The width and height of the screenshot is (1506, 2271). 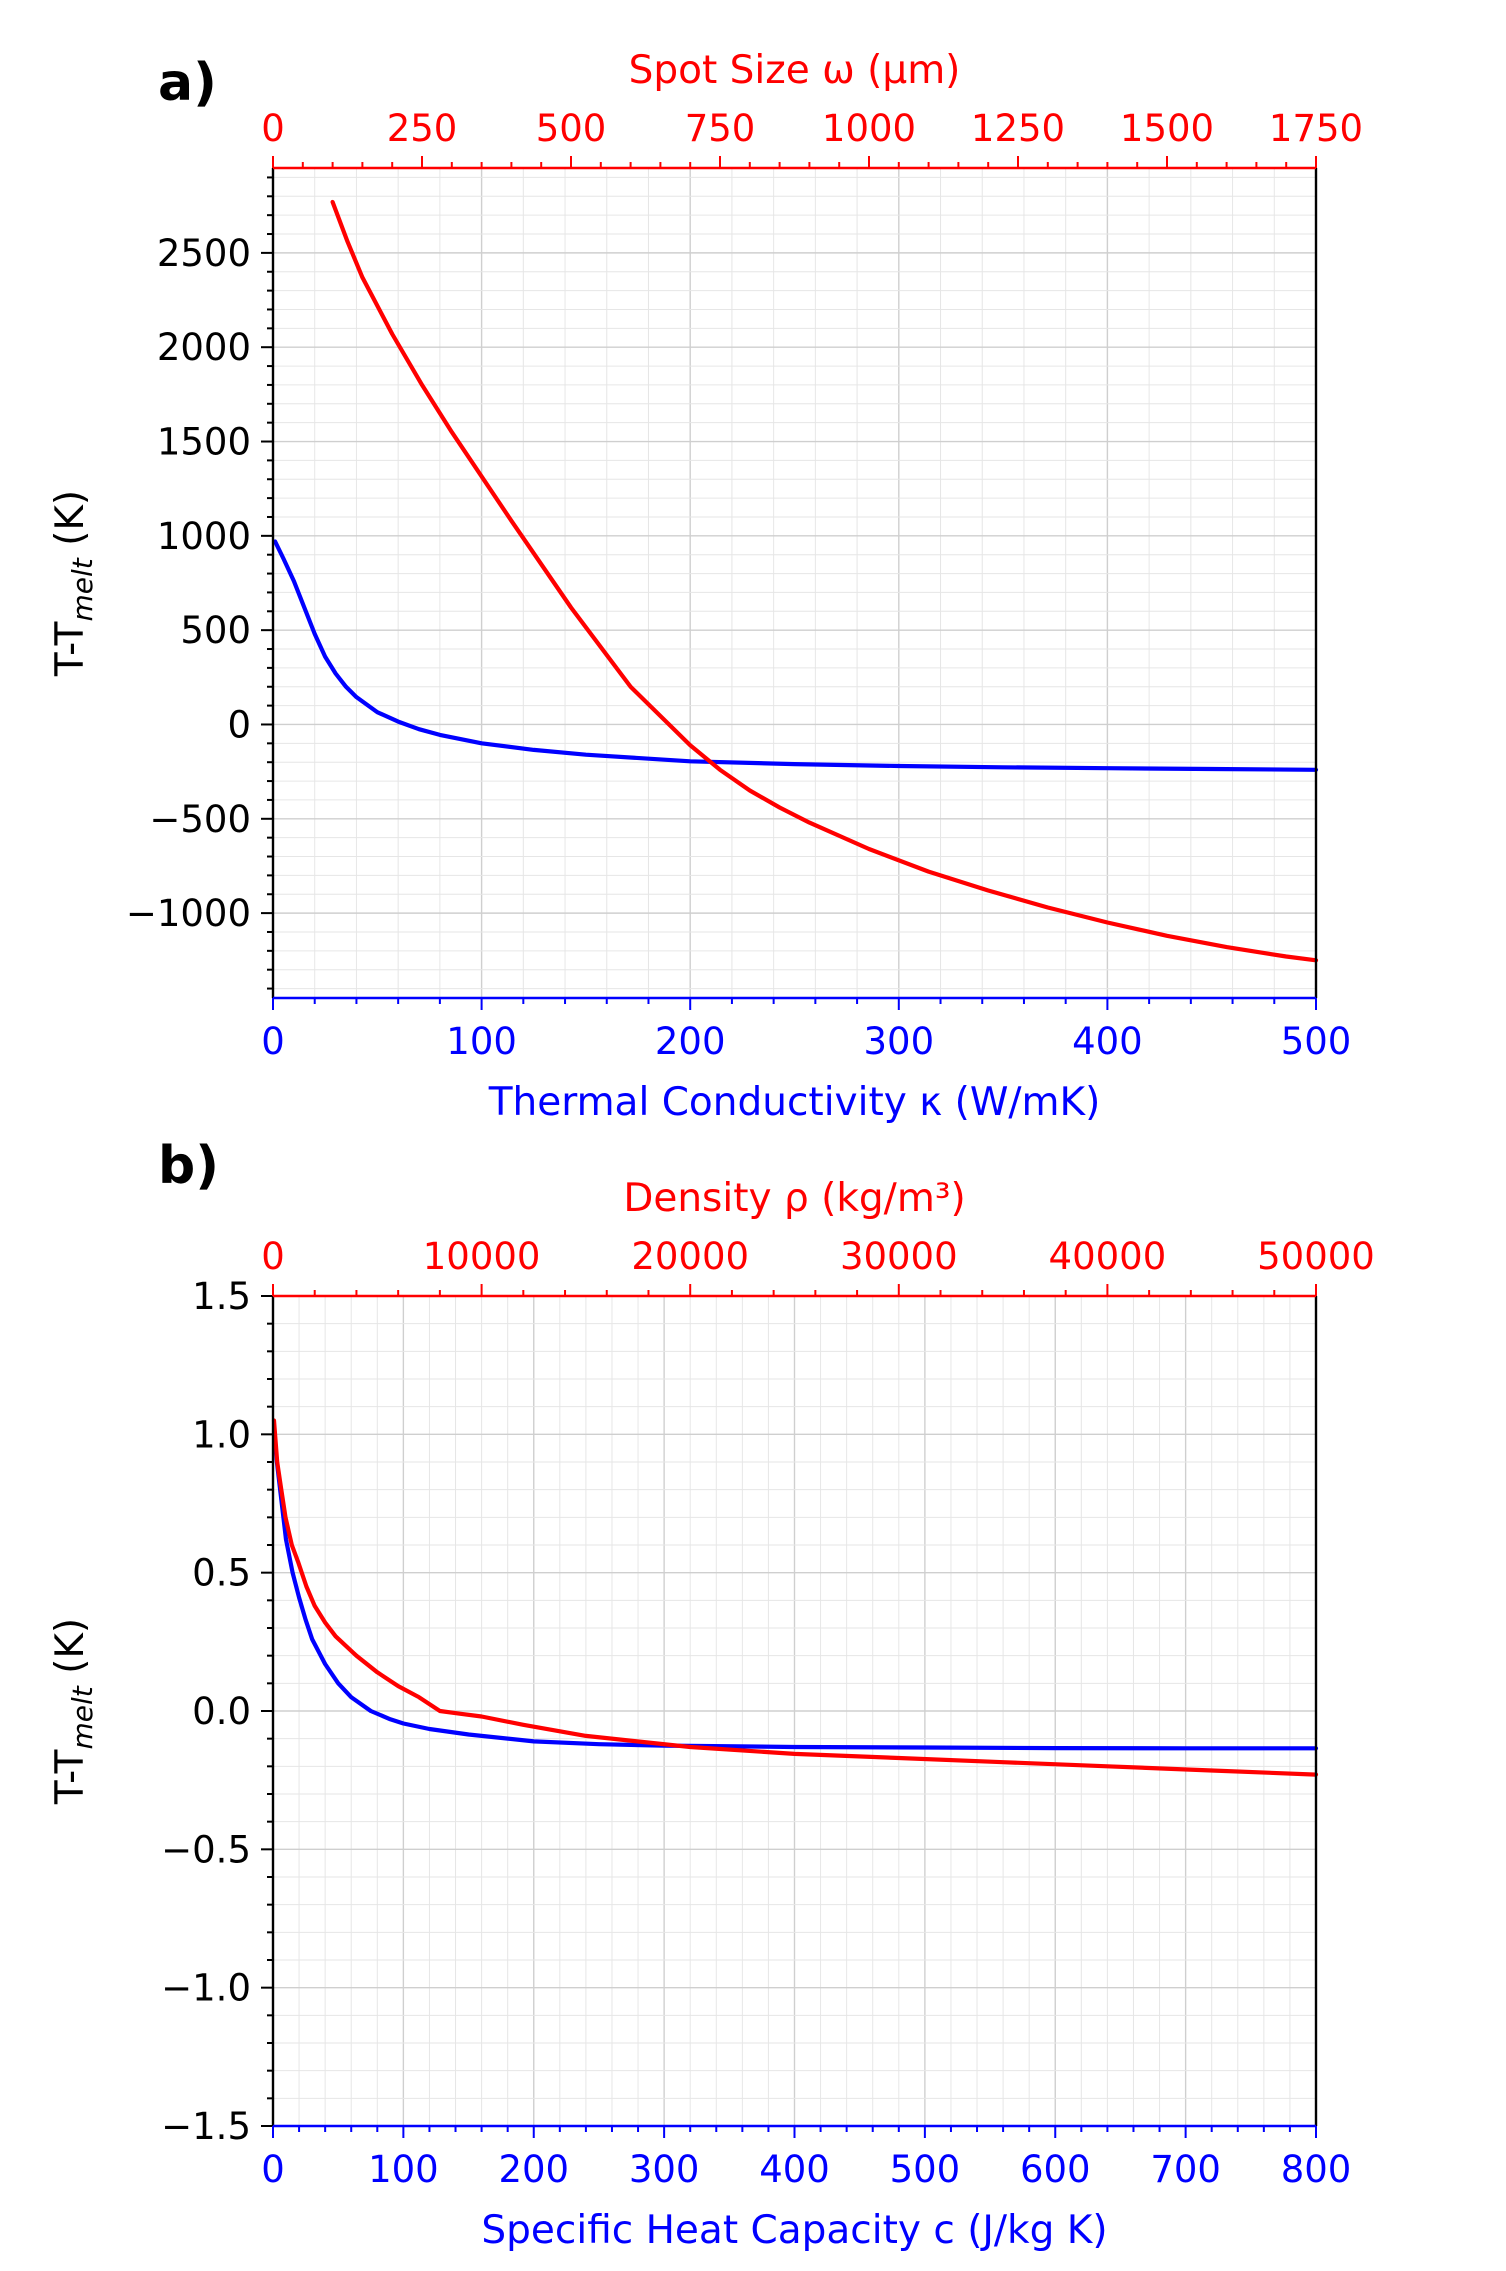 What do you see at coordinates (1316, 2169) in the screenshot?
I see `x-bottom-tick-label: 800` at bounding box center [1316, 2169].